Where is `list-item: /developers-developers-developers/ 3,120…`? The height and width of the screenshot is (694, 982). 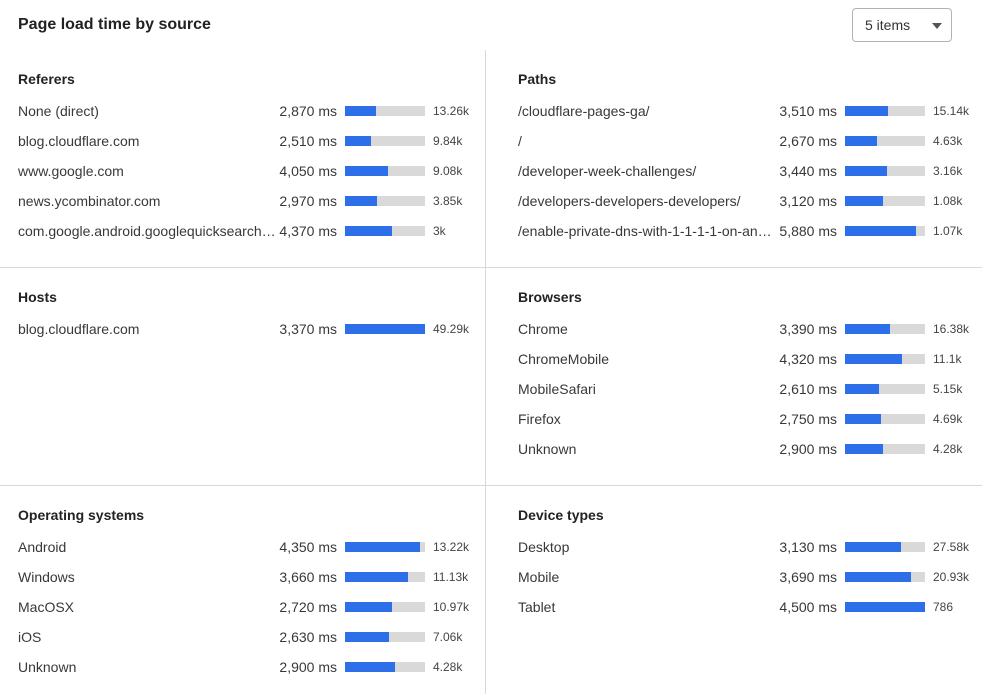
list-item: /developers-developers-developers/ 3,120… is located at coordinates (750, 208).